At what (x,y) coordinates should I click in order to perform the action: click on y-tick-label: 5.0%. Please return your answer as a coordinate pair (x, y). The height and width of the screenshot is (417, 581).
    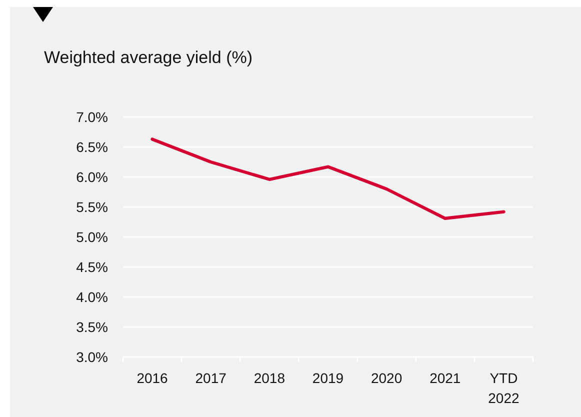
    Looking at the image, I should click on (92, 236).